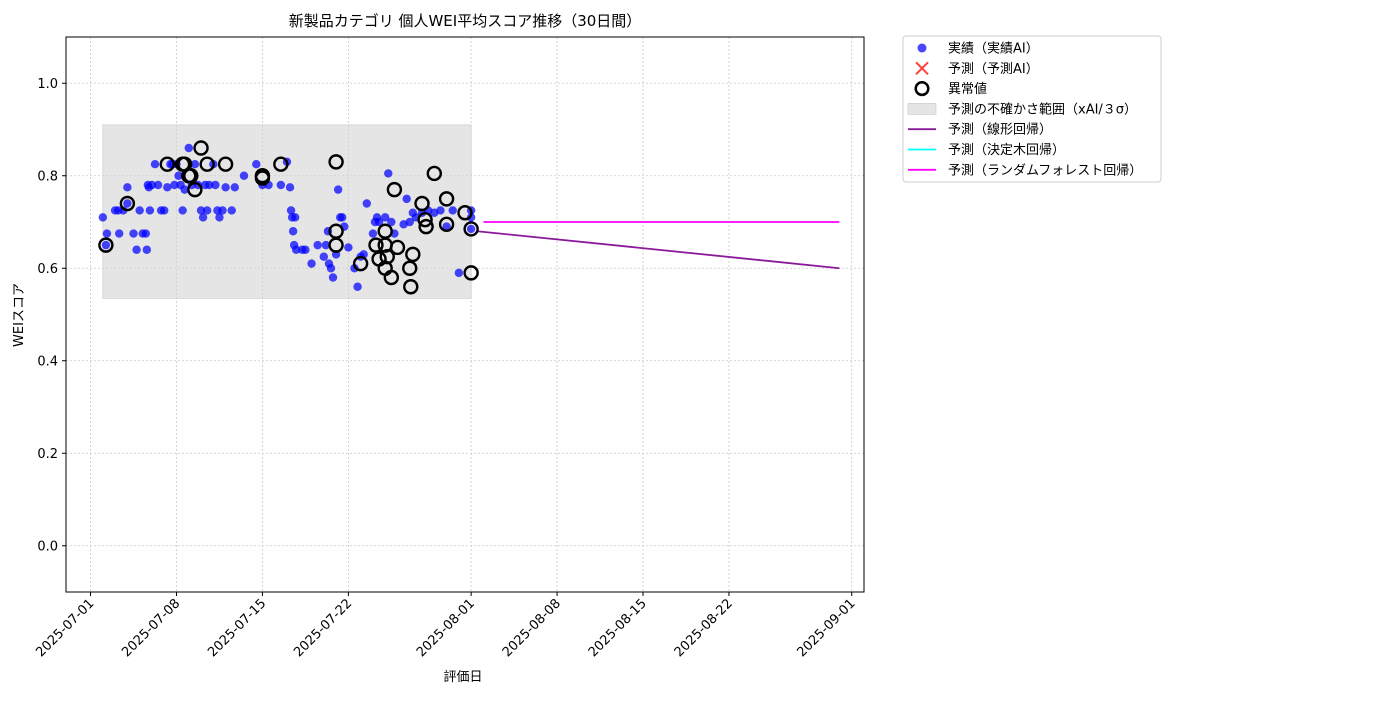 This screenshot has height=704, width=1400. What do you see at coordinates (993, 49) in the screenshot?
I see `legend-label: 実績（実績AI）` at bounding box center [993, 49].